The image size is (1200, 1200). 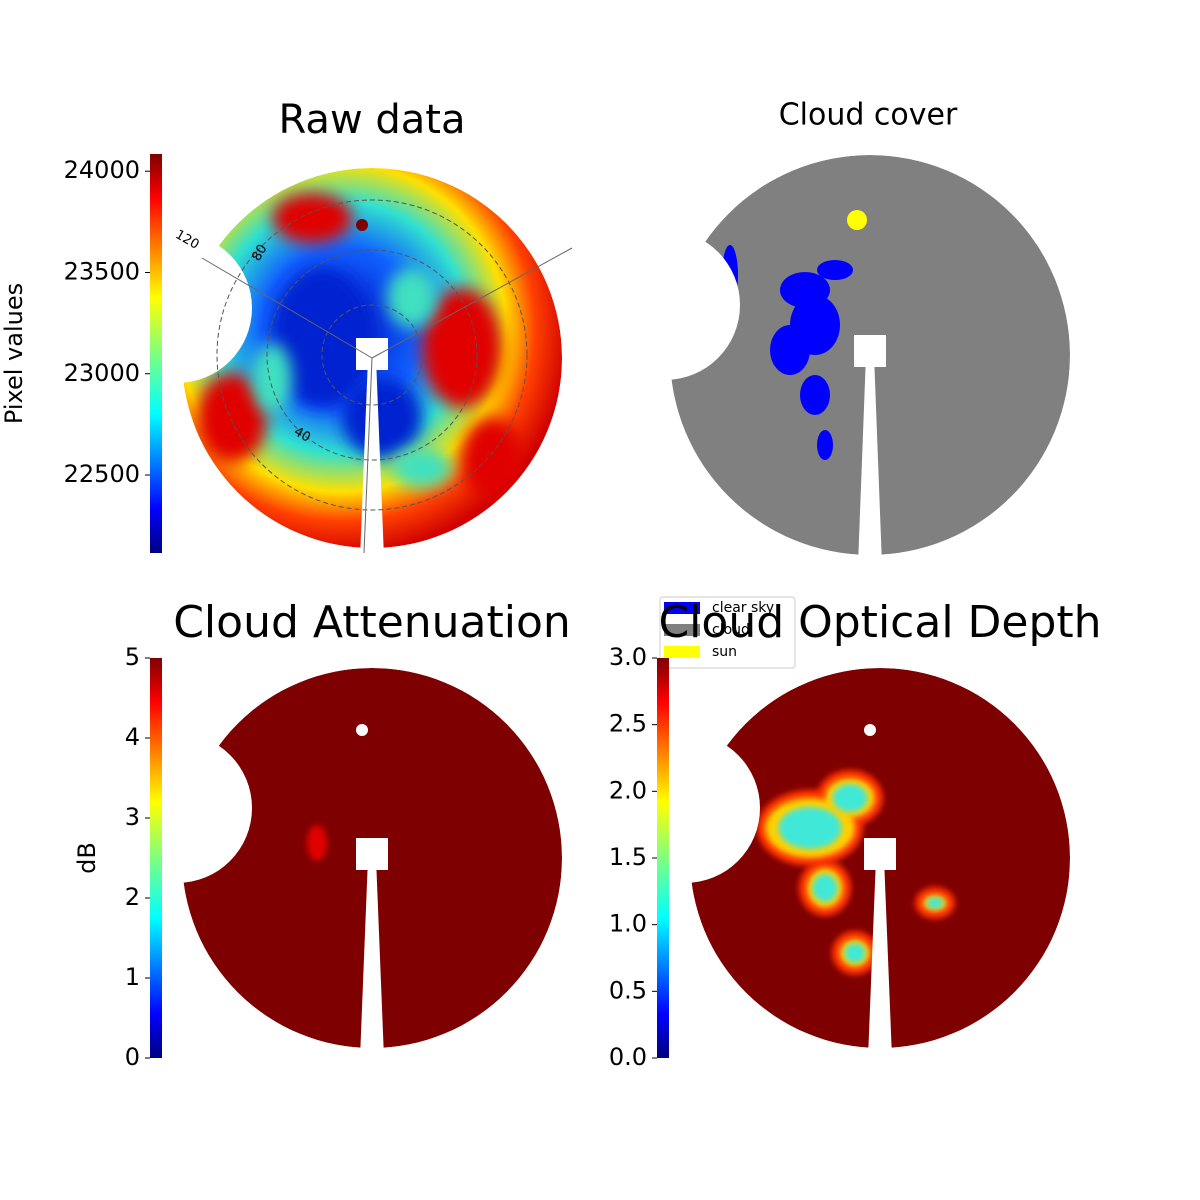 What do you see at coordinates (132, 657) in the screenshot?
I see `colorbar-tick-label: 5` at bounding box center [132, 657].